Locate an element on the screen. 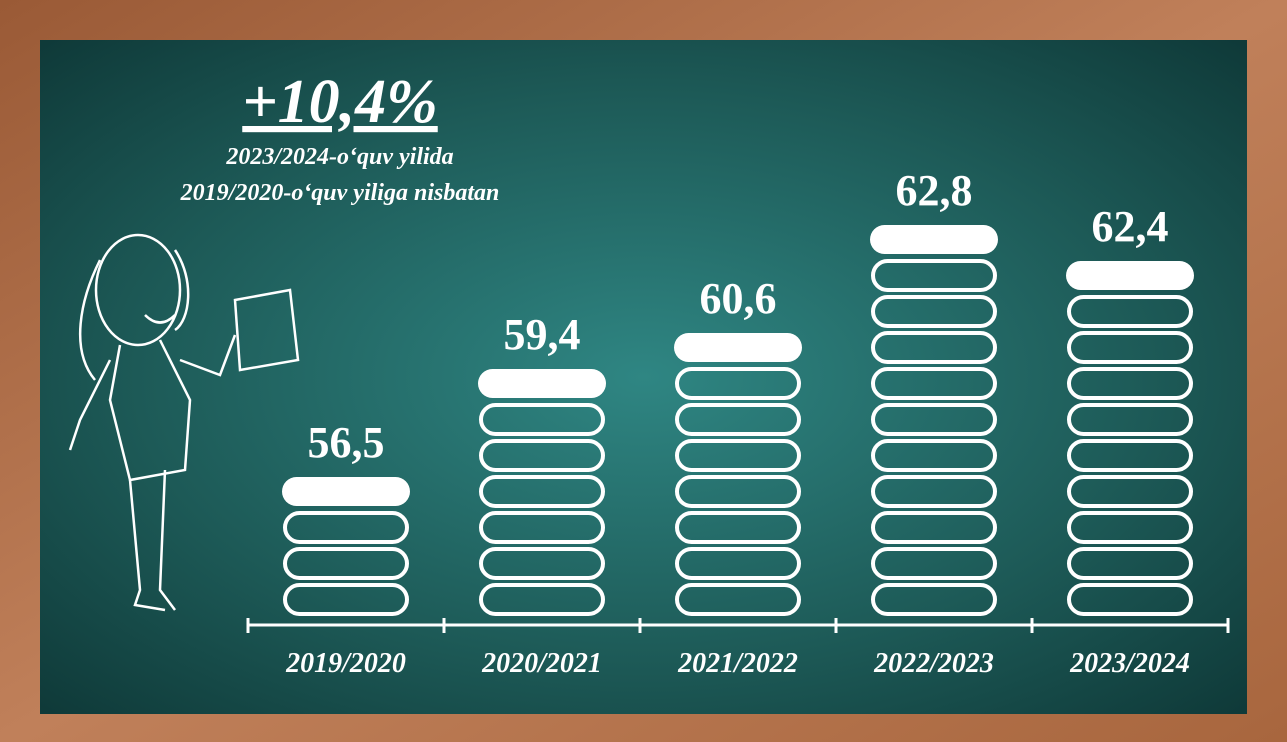  value-label: 59,4 is located at coordinates (542, 334).